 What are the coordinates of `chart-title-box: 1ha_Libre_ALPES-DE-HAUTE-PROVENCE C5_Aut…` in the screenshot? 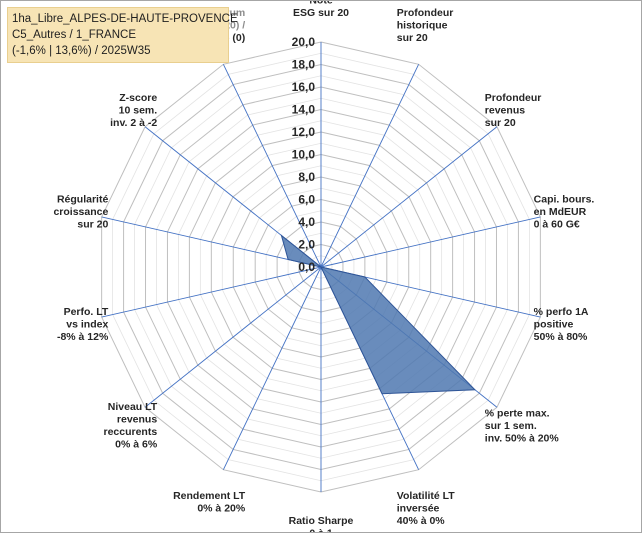 It's located at (122, 35).